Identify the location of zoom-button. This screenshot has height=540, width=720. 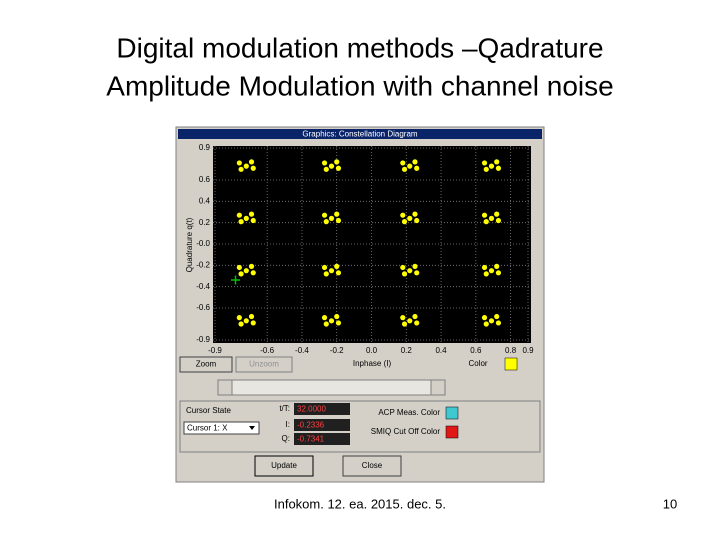
(206, 364).